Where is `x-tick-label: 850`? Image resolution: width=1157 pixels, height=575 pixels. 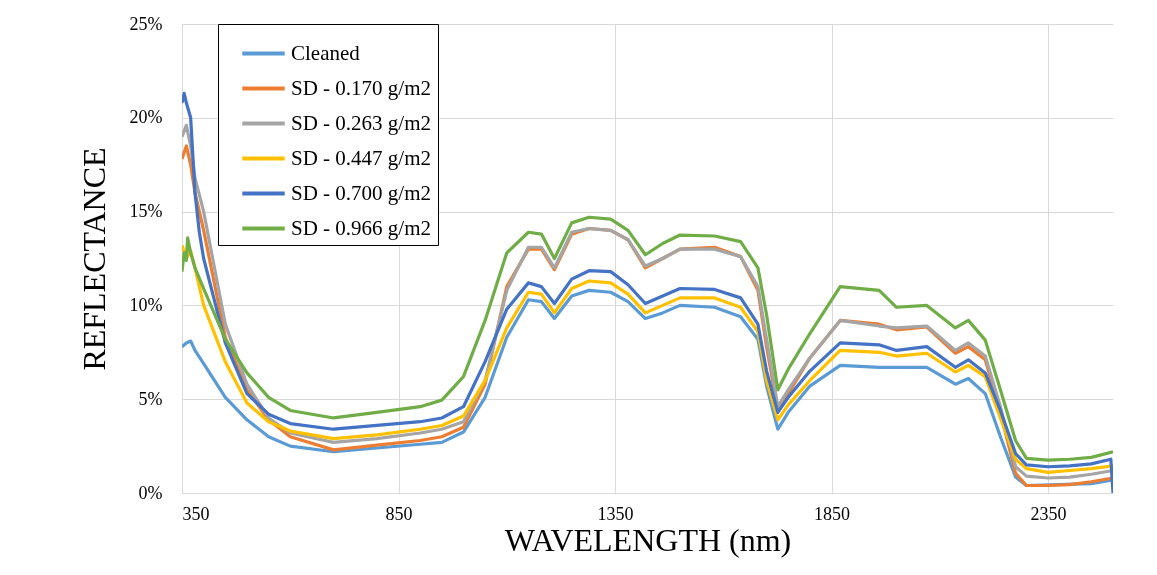
x-tick-label: 850 is located at coordinates (399, 513).